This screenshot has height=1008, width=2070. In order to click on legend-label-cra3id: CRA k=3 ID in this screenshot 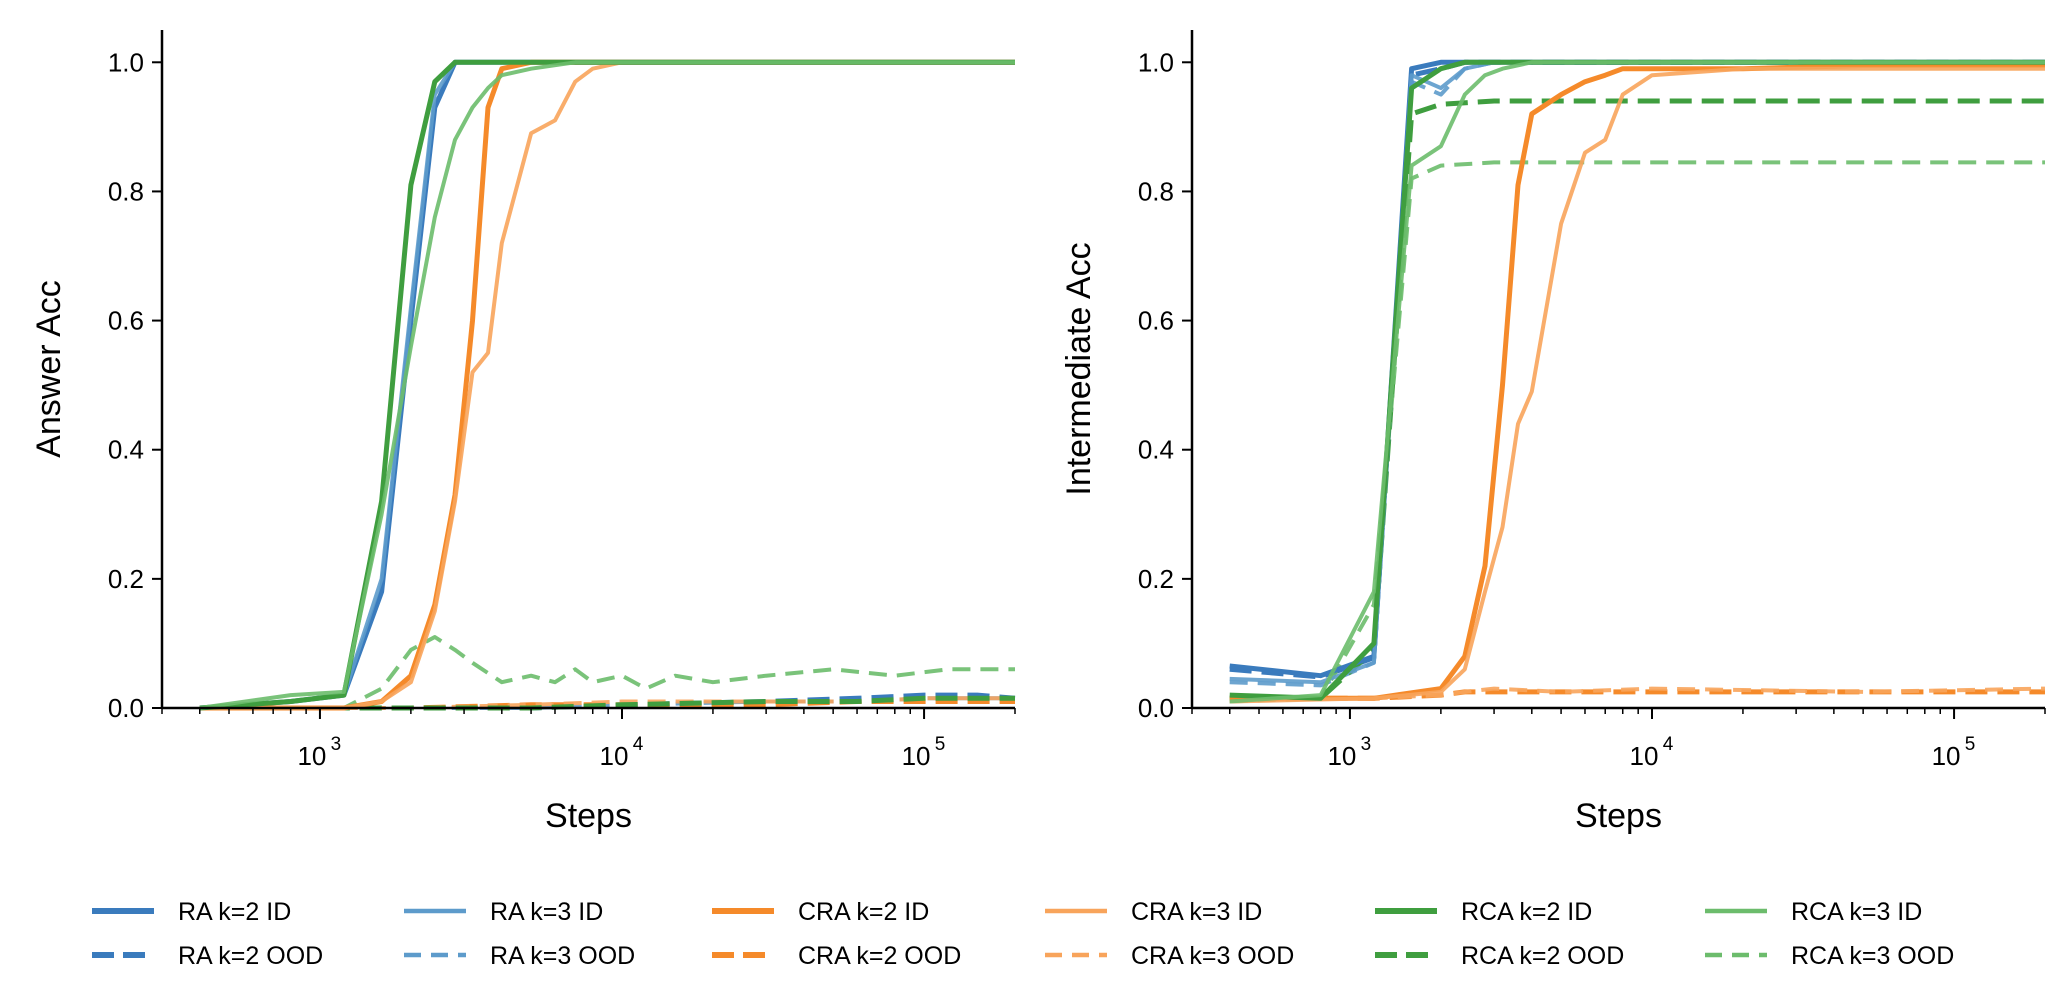, I will do `click(1196, 912)`.